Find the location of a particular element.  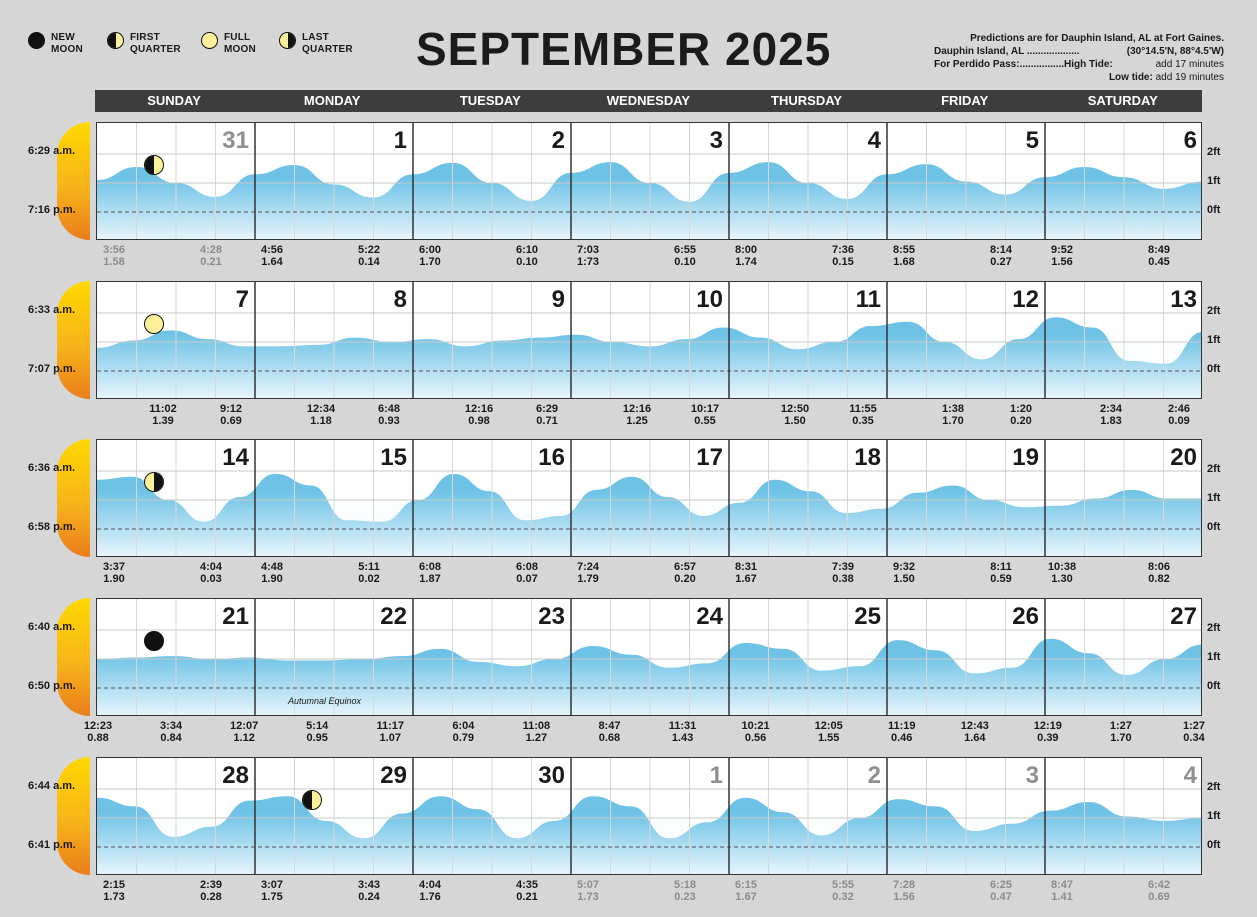

tide-reading: 6:29 0.71 is located at coordinates (547, 415).